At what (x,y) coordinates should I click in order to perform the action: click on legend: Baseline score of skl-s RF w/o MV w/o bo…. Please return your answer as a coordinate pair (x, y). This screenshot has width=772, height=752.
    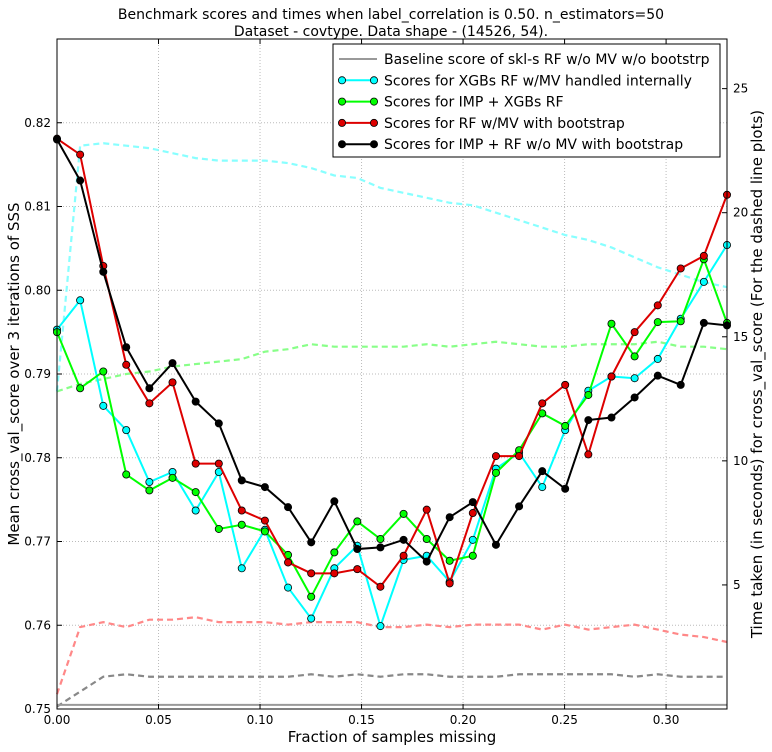
    Looking at the image, I should click on (526, 100).